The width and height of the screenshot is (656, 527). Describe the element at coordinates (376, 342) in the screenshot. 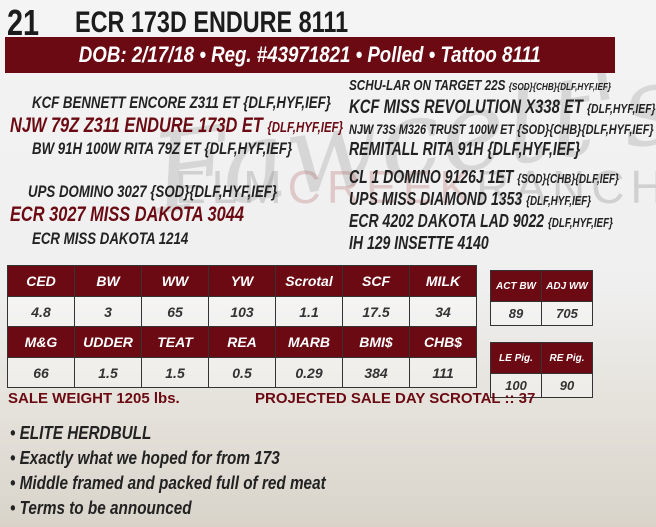

I see `epd-header: BMI$` at that location.